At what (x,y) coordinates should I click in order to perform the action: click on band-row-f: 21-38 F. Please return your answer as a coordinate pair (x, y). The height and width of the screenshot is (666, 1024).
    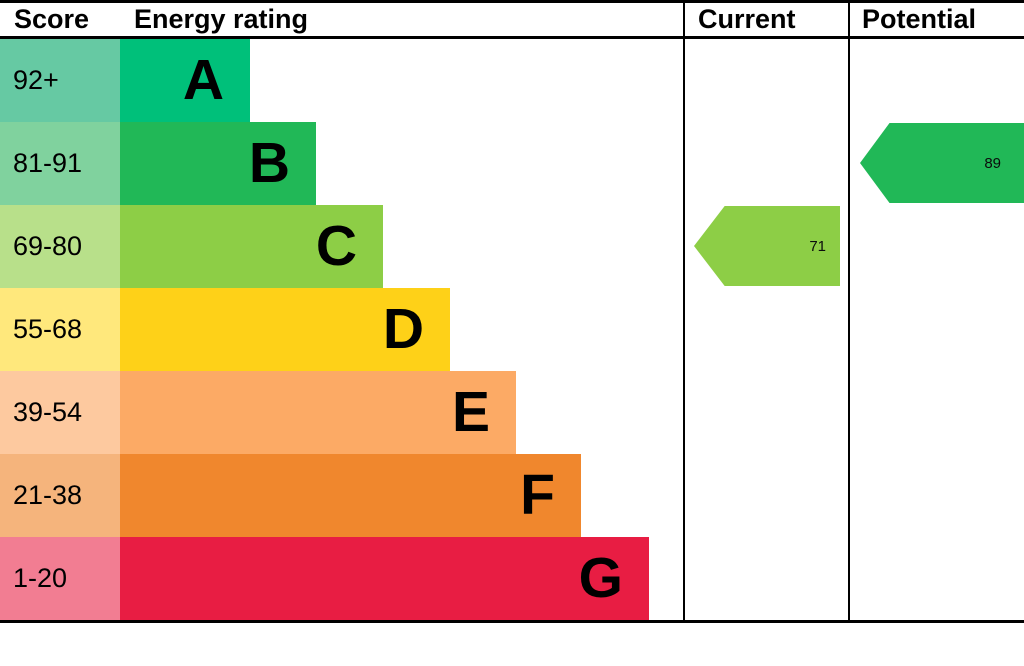
    Looking at the image, I should click on (341, 495).